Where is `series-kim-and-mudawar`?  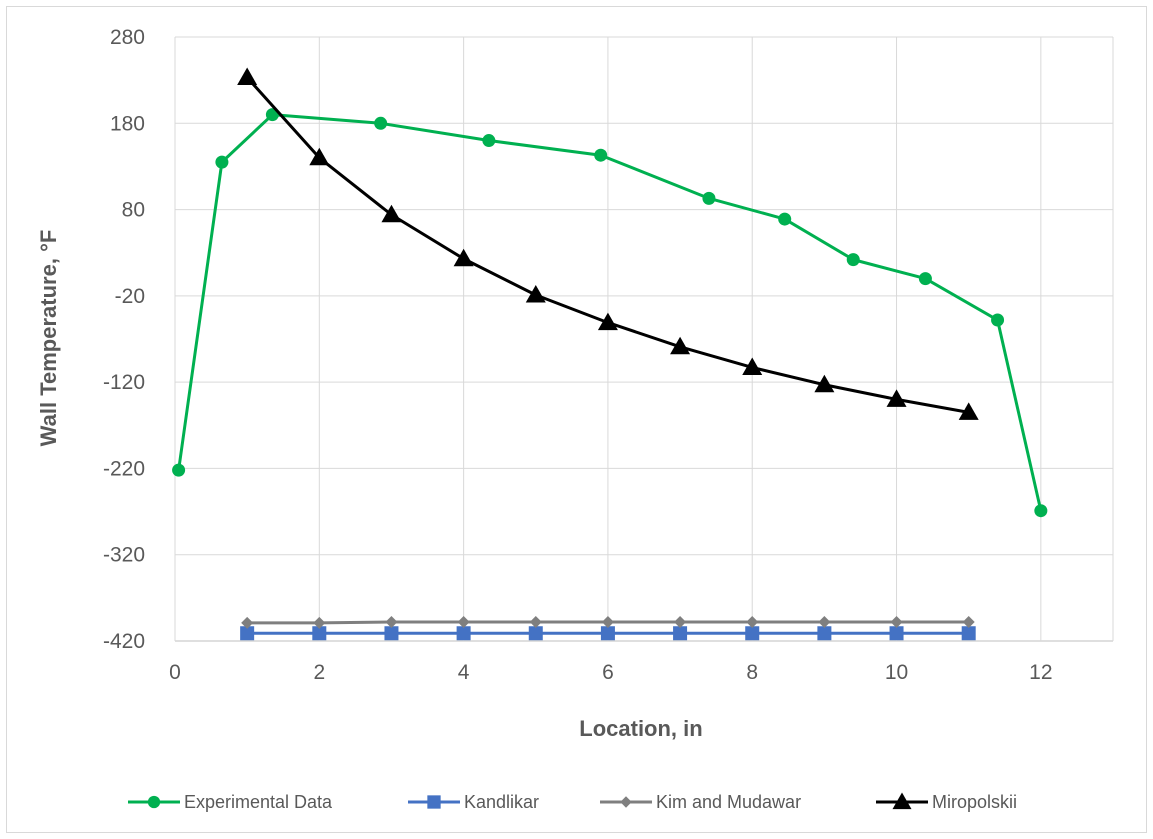 series-kim-and-mudawar is located at coordinates (608, 622).